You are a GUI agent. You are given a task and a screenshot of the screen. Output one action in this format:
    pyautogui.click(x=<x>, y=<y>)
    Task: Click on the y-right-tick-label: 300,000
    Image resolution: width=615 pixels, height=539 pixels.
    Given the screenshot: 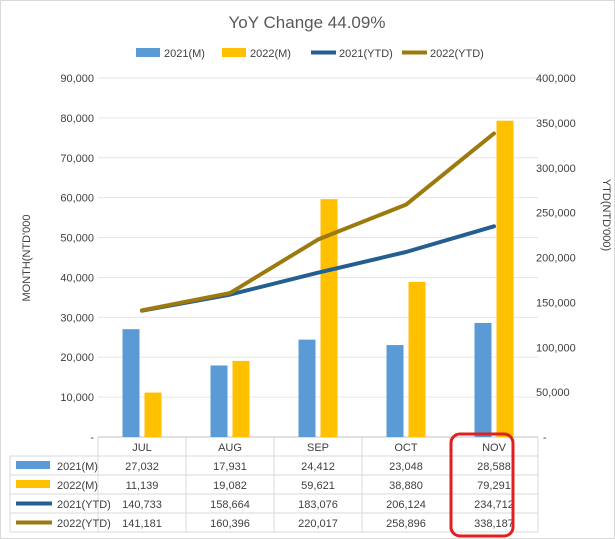 What is the action you would take?
    pyautogui.click(x=556, y=169)
    